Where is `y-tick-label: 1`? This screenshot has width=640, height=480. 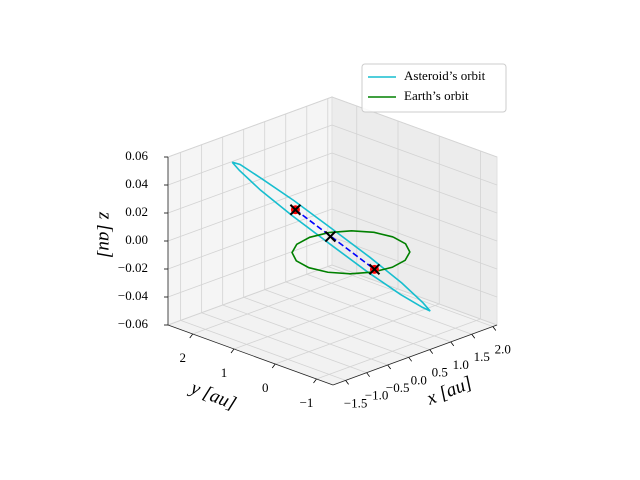 y-tick-label: 1 is located at coordinates (224, 372).